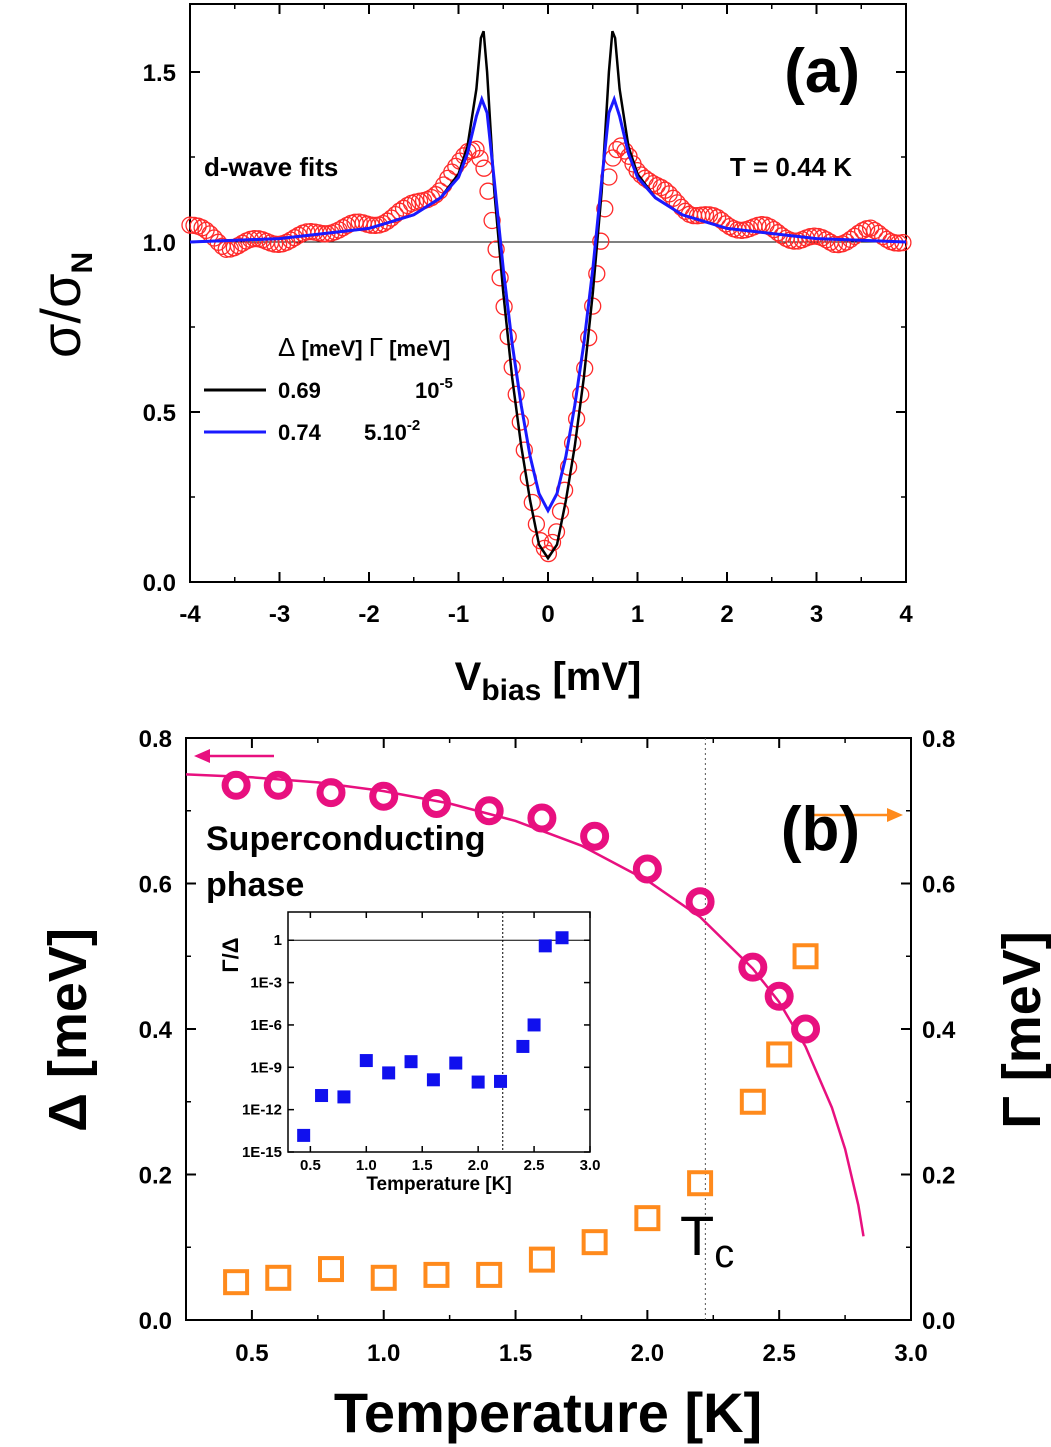 This screenshot has width=1051, height=1447. I want to click on y-left-axis-label: Δ [meV], so click(68, 1030).